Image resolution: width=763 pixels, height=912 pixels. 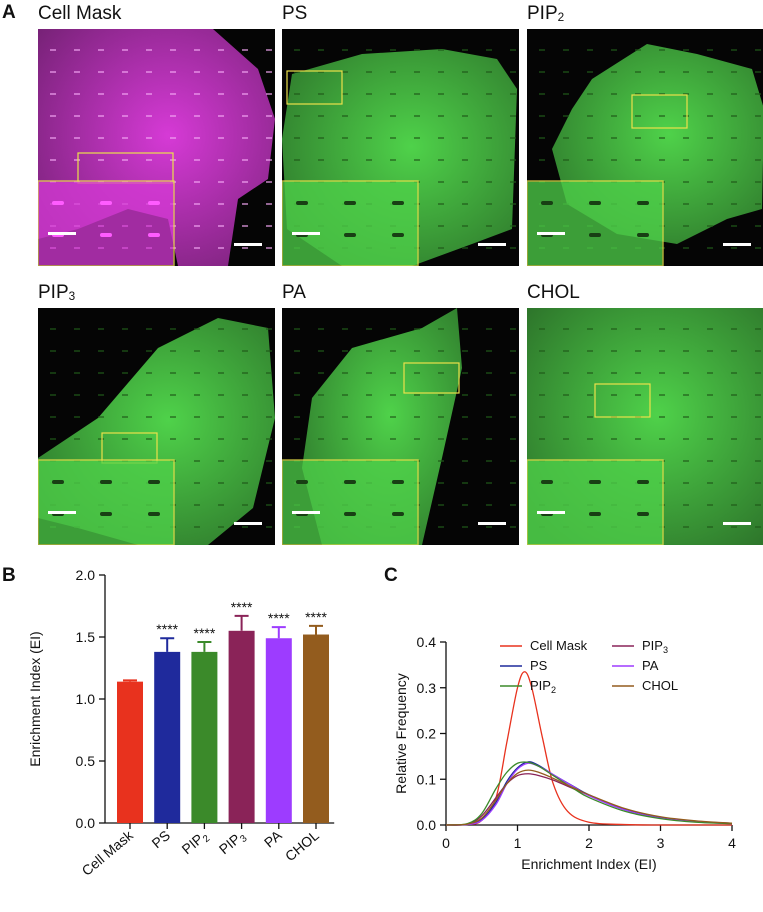 I want to click on bar-pip2, so click(x=204, y=737).